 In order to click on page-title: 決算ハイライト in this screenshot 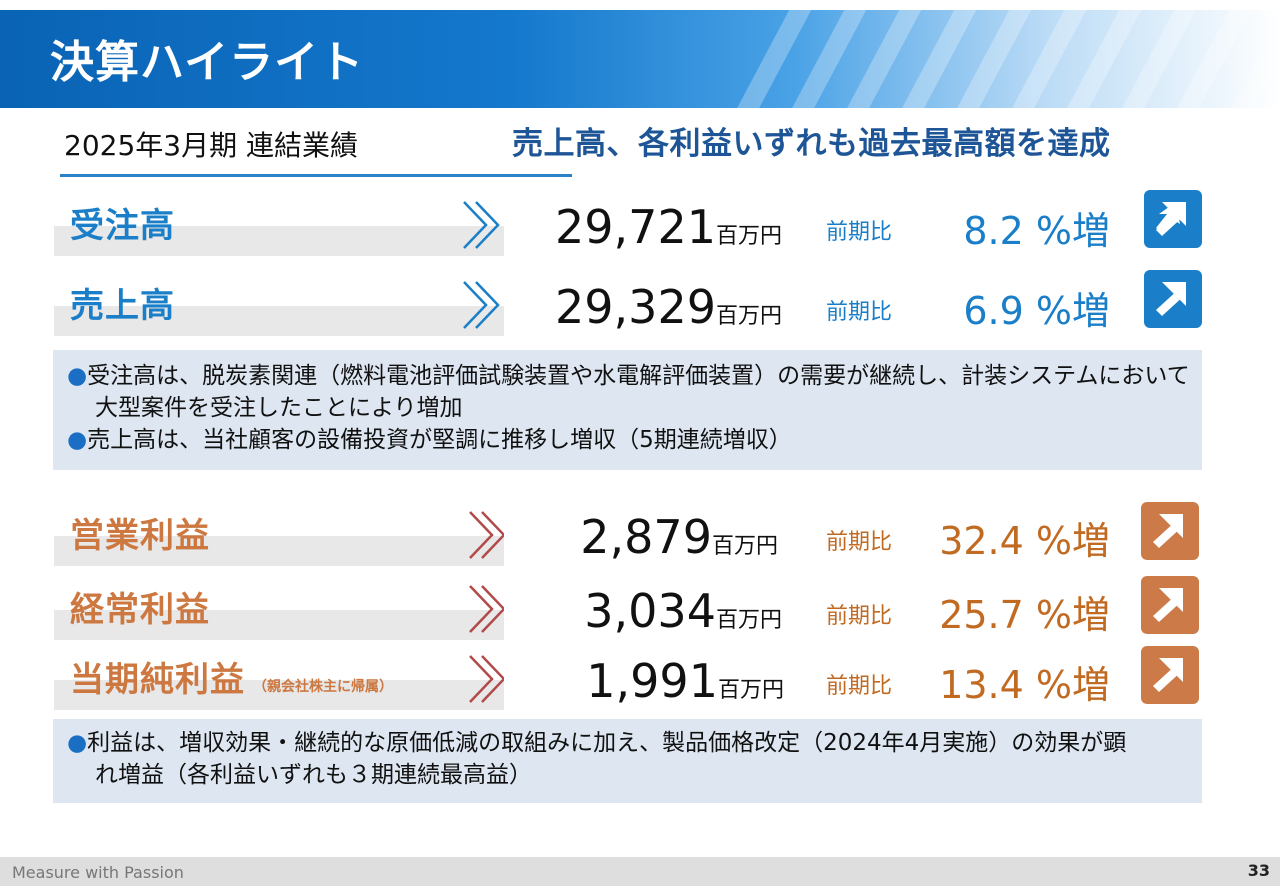, I will do `click(207, 62)`.